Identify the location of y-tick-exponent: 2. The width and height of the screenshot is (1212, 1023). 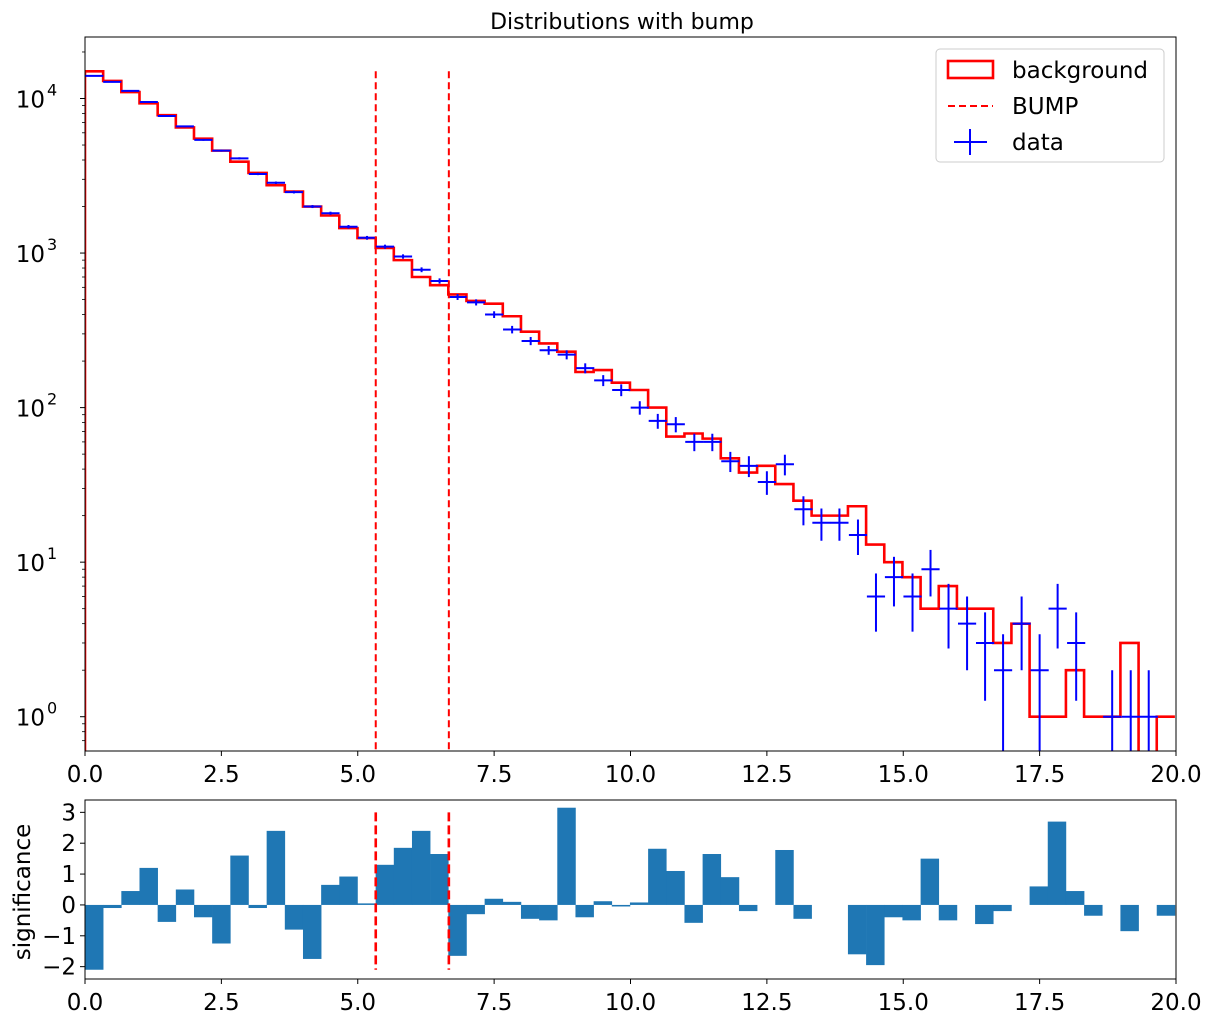
(52, 399).